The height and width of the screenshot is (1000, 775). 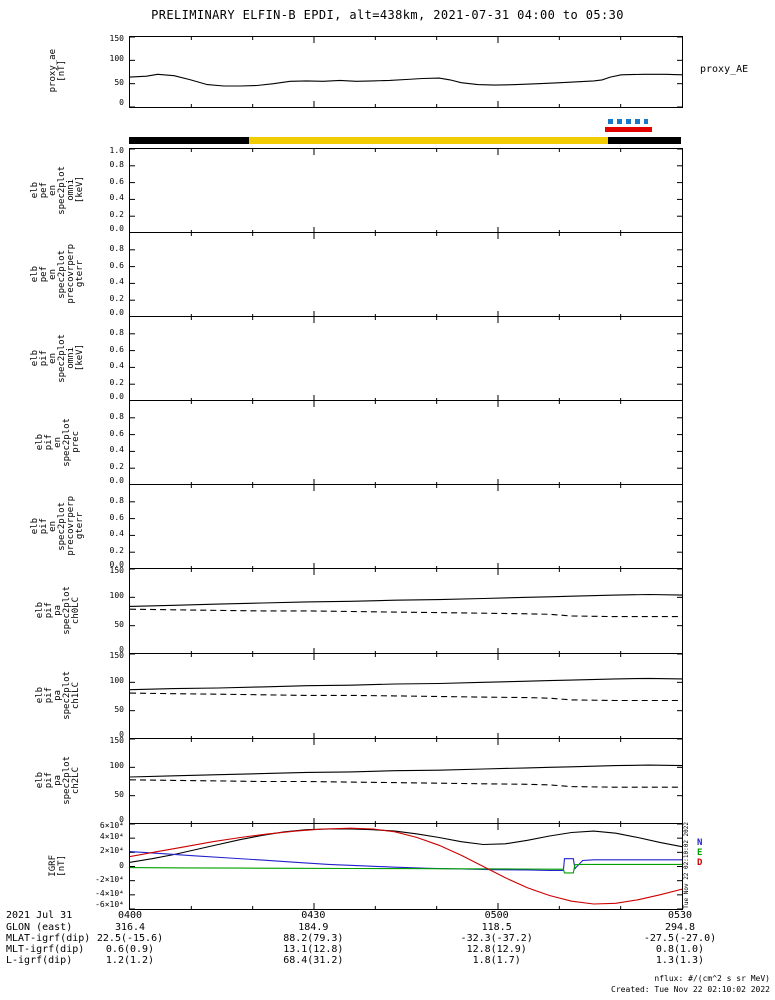 What do you see at coordinates (680, 938) in the screenshot?
I see `ephemeris-value: -27.5(-27.0)` at bounding box center [680, 938].